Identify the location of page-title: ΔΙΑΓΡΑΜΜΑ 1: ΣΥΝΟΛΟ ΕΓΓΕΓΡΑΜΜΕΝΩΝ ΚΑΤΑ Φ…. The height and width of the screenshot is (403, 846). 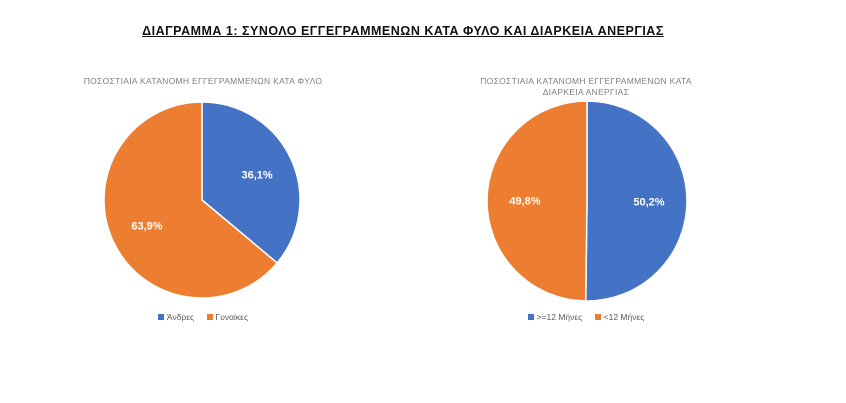
(403, 31).